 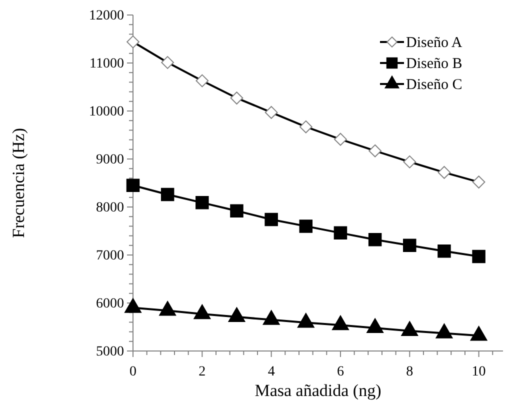 I want to click on x-tick-label: 2, so click(x=202, y=372).